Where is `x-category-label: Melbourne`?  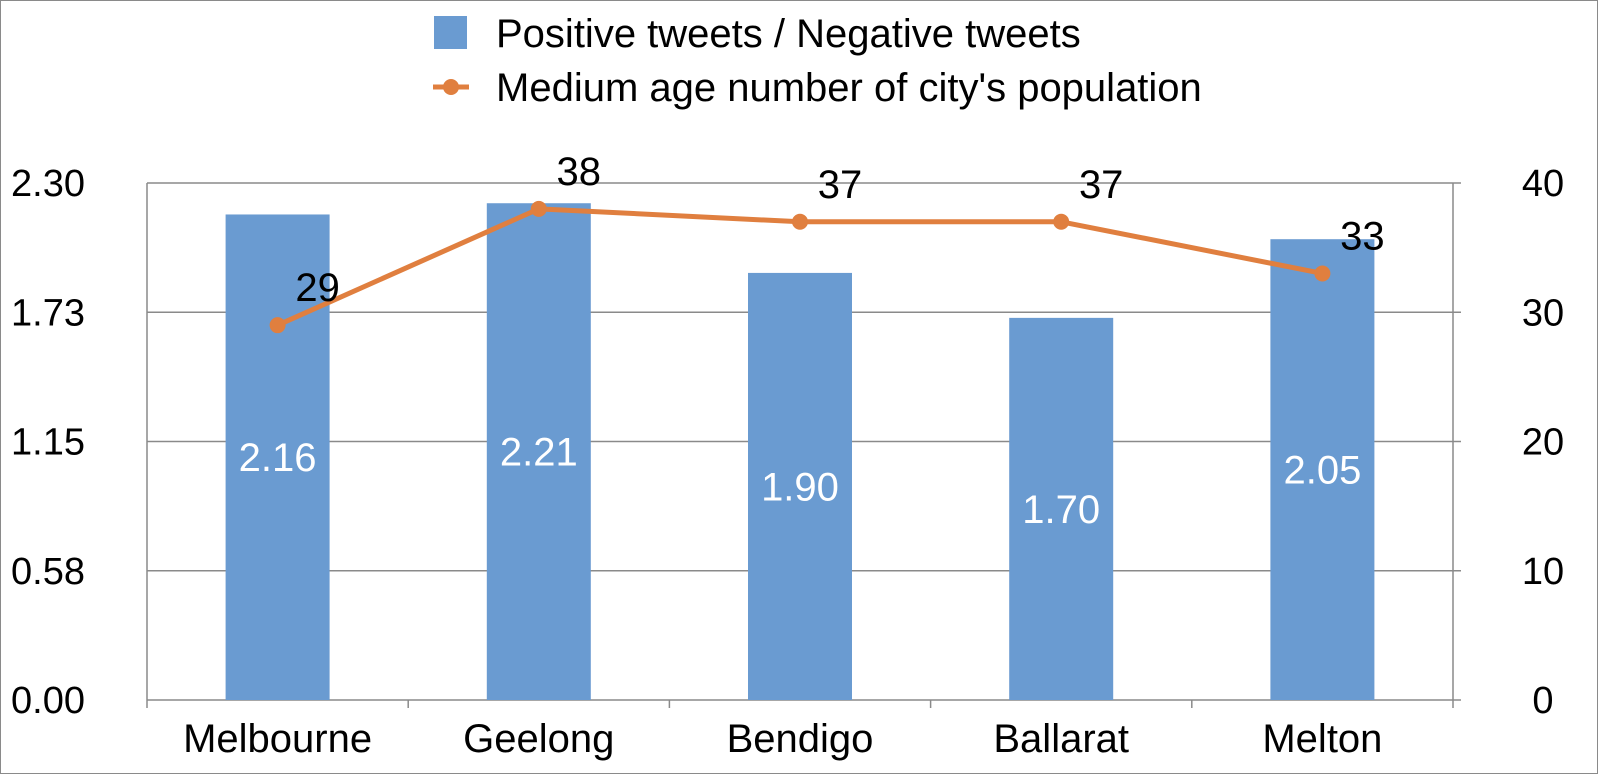 x-category-label: Melbourne is located at coordinates (277, 739).